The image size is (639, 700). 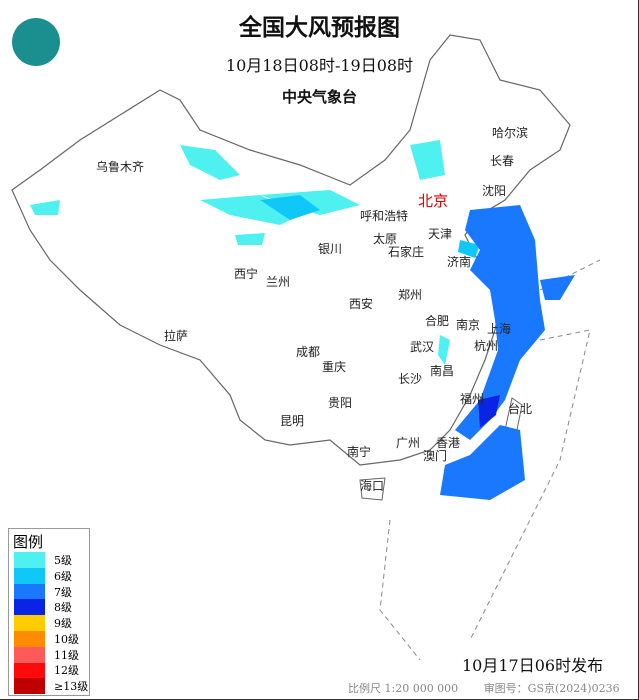 What do you see at coordinates (49, 575) in the screenshot?
I see `legend-item: 6级` at bounding box center [49, 575].